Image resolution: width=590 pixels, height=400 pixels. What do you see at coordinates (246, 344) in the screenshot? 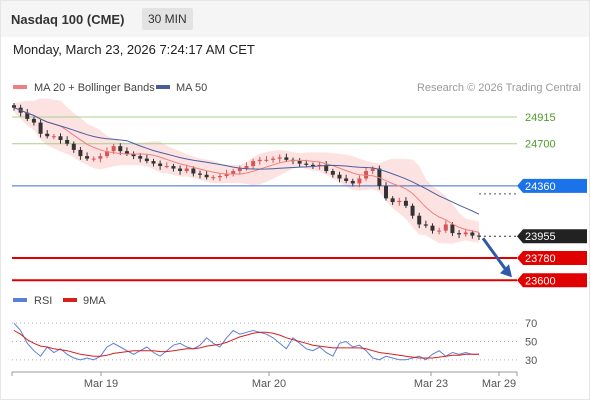
I see `rsi-ma-line` at bounding box center [246, 344].